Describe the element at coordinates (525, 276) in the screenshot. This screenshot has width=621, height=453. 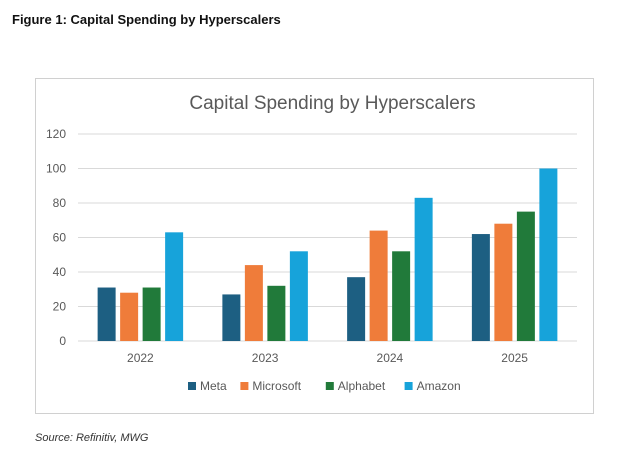
I see `bar-alphabet-2025` at that location.